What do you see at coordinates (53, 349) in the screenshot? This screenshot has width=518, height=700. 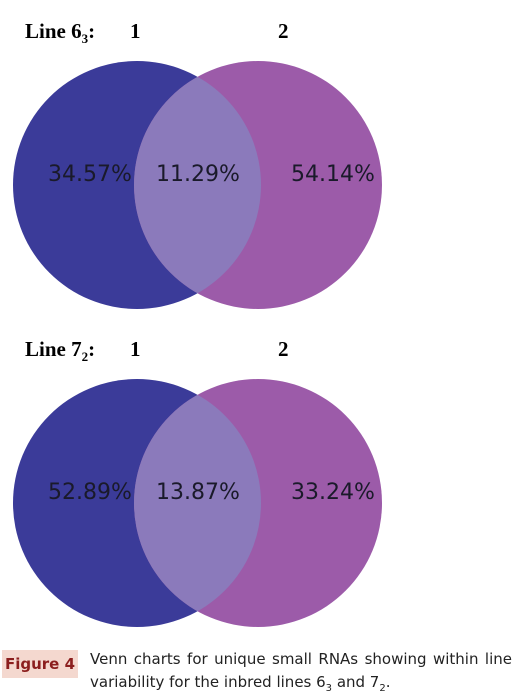 I see `title-text: Line 7` at bounding box center [53, 349].